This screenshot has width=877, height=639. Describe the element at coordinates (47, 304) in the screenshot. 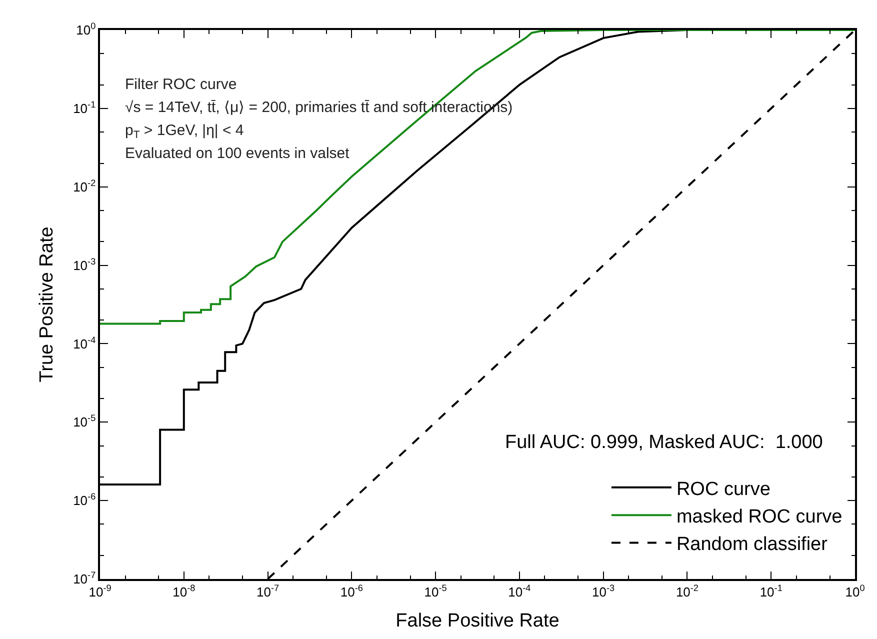

I see `y-axis-title: True Positive Rate` at that location.